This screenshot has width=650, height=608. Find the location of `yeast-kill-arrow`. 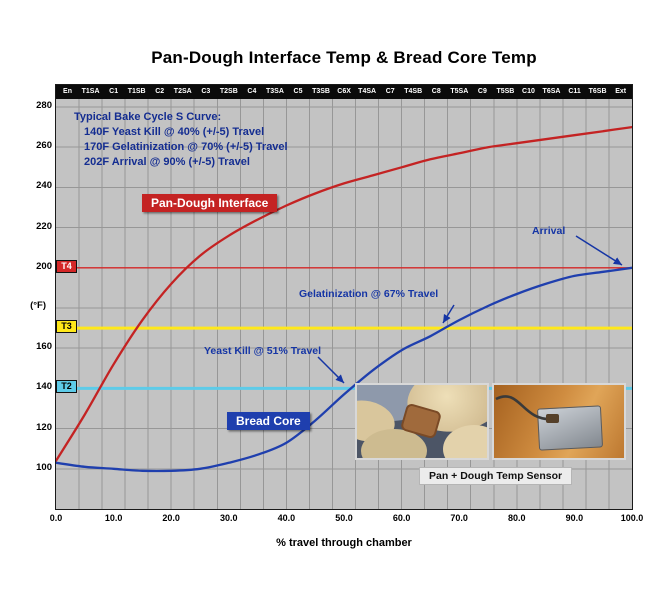

yeast-kill-arrow is located at coordinates (331, 370).